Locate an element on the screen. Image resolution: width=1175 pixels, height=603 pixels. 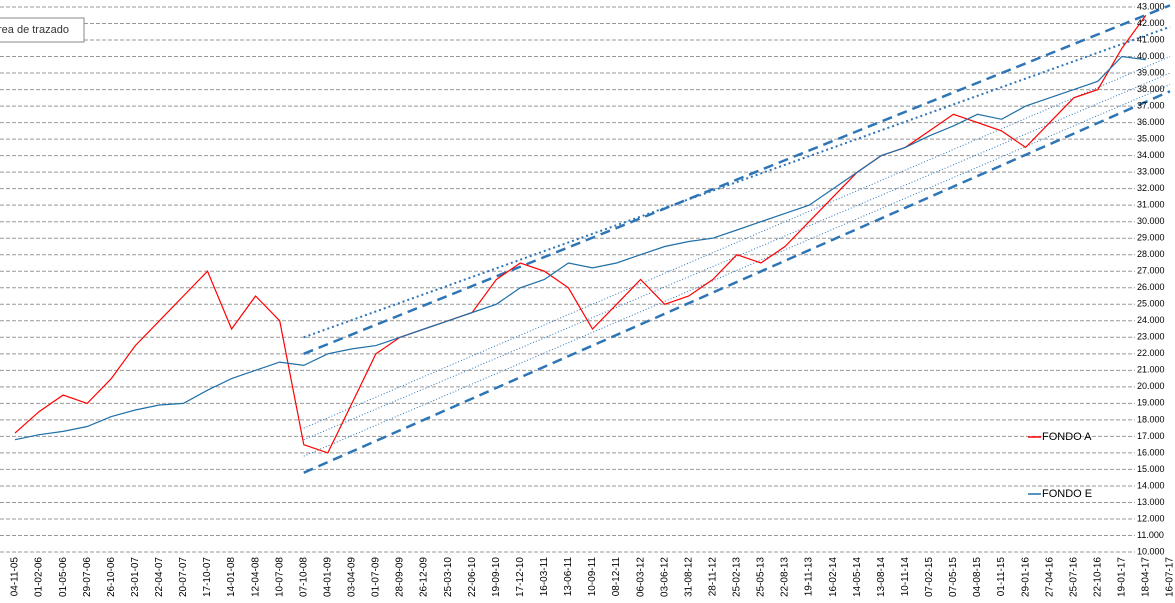
x-tick-label: 13-06-11 is located at coordinates (568, 577).